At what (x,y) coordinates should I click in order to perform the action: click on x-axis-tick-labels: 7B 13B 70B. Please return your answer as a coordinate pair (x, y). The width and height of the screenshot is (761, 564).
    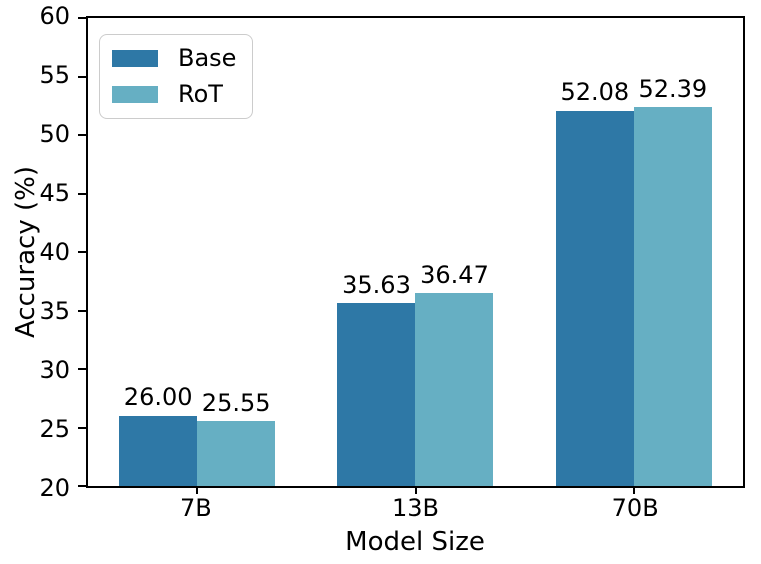
    Looking at the image, I should click on (415, 510).